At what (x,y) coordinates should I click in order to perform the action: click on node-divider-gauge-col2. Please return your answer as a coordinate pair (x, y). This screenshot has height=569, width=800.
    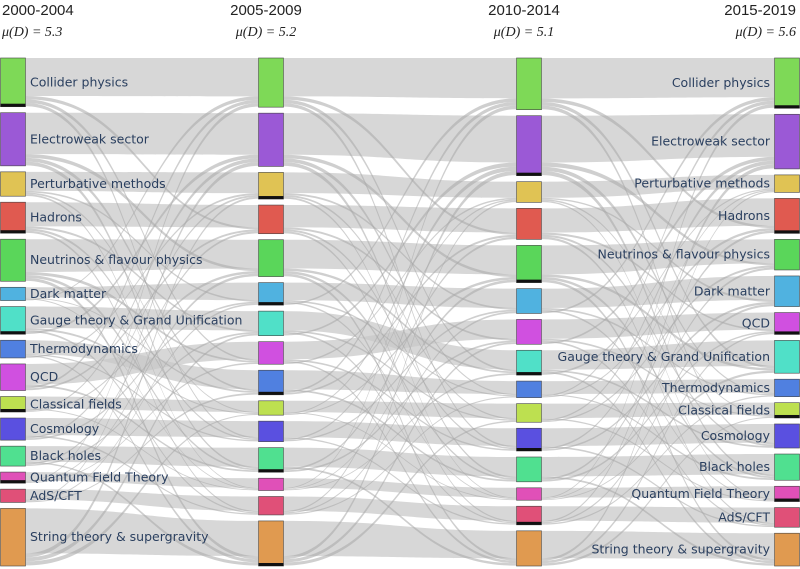
    Looking at the image, I should click on (529, 374).